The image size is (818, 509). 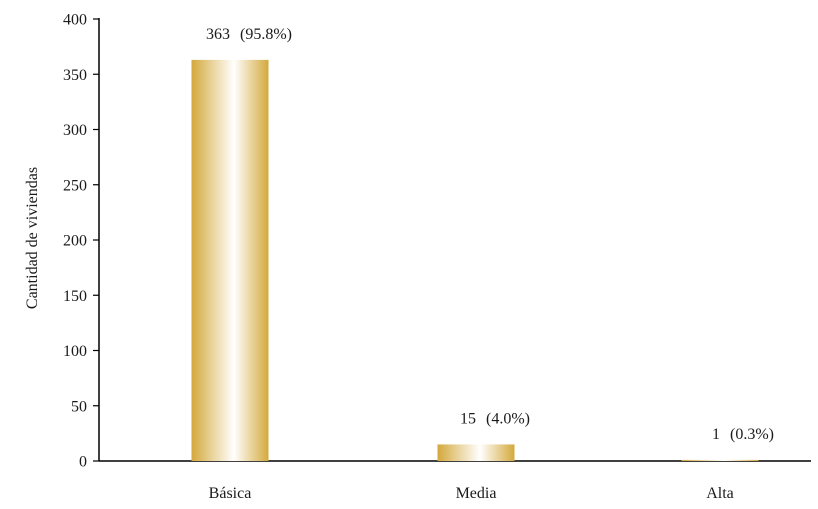 What do you see at coordinates (75, 296) in the screenshot?
I see `y-tick-label: 150` at bounding box center [75, 296].